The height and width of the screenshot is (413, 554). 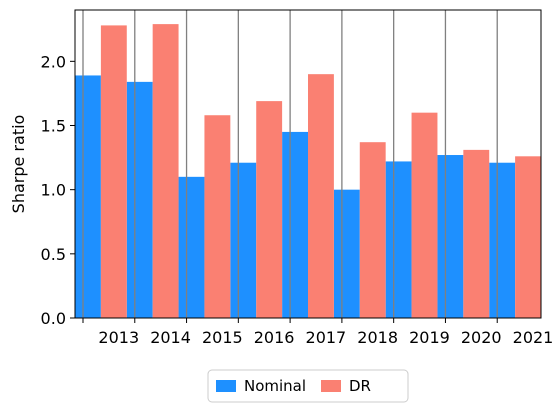 What do you see at coordinates (295, 224) in the screenshot?
I see `bar-nominal-2017` at bounding box center [295, 224].